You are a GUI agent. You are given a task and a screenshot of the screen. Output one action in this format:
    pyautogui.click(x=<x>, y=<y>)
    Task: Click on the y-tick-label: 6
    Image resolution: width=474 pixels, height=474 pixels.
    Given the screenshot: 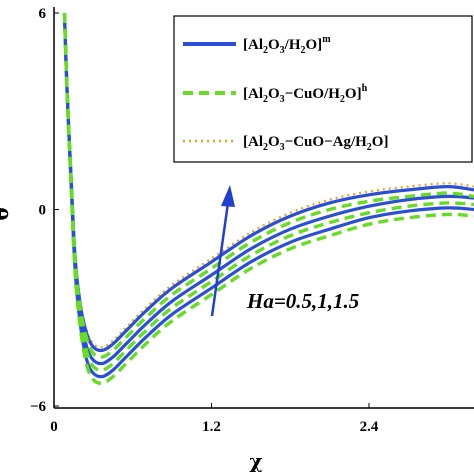 What is the action you would take?
    pyautogui.click(x=43, y=14)
    